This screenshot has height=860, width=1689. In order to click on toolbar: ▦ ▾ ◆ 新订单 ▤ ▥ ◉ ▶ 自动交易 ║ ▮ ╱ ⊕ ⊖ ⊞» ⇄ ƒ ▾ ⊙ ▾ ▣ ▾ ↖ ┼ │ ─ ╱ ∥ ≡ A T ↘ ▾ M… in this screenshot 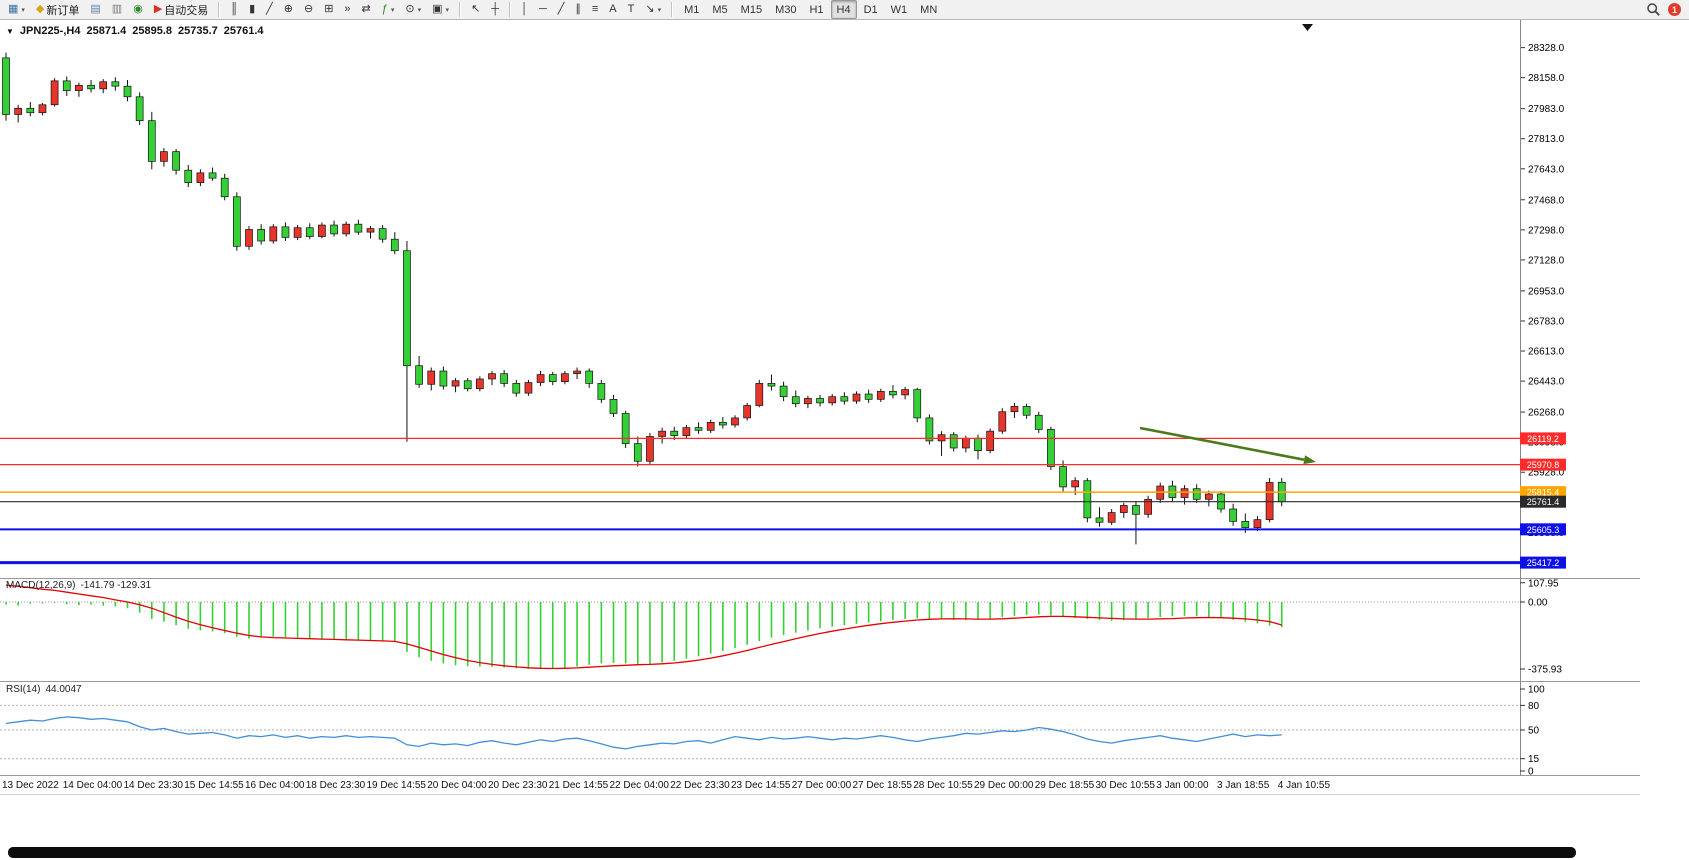, I will do `click(844, 10)`.